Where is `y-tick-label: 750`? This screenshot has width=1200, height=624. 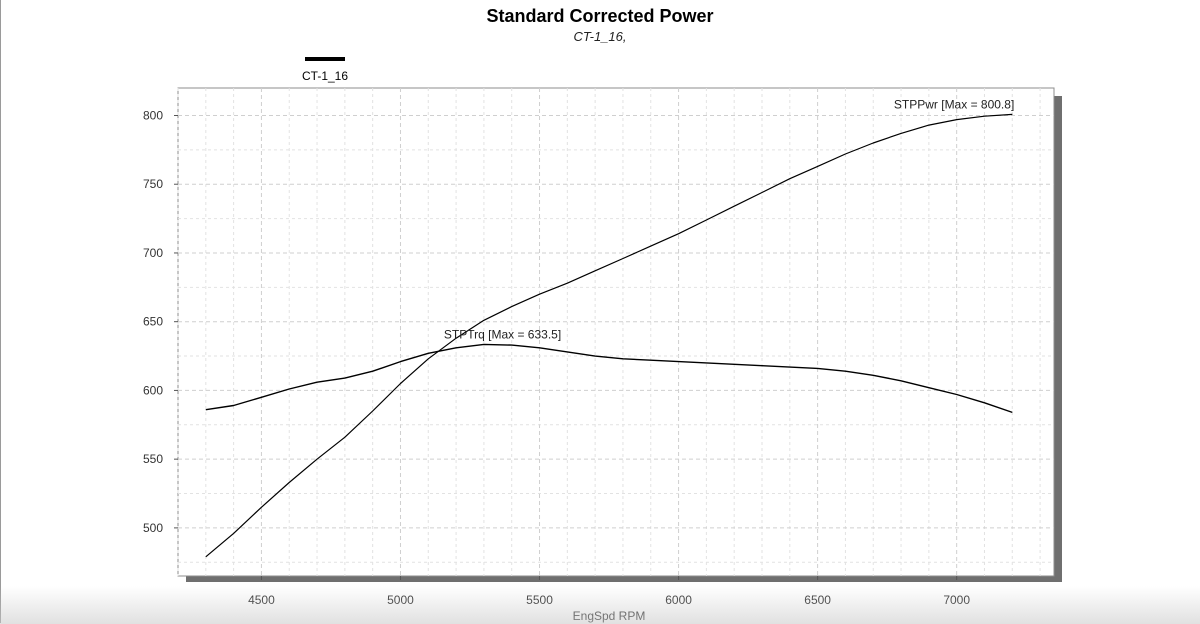 y-tick-label: 750 is located at coordinates (153, 184).